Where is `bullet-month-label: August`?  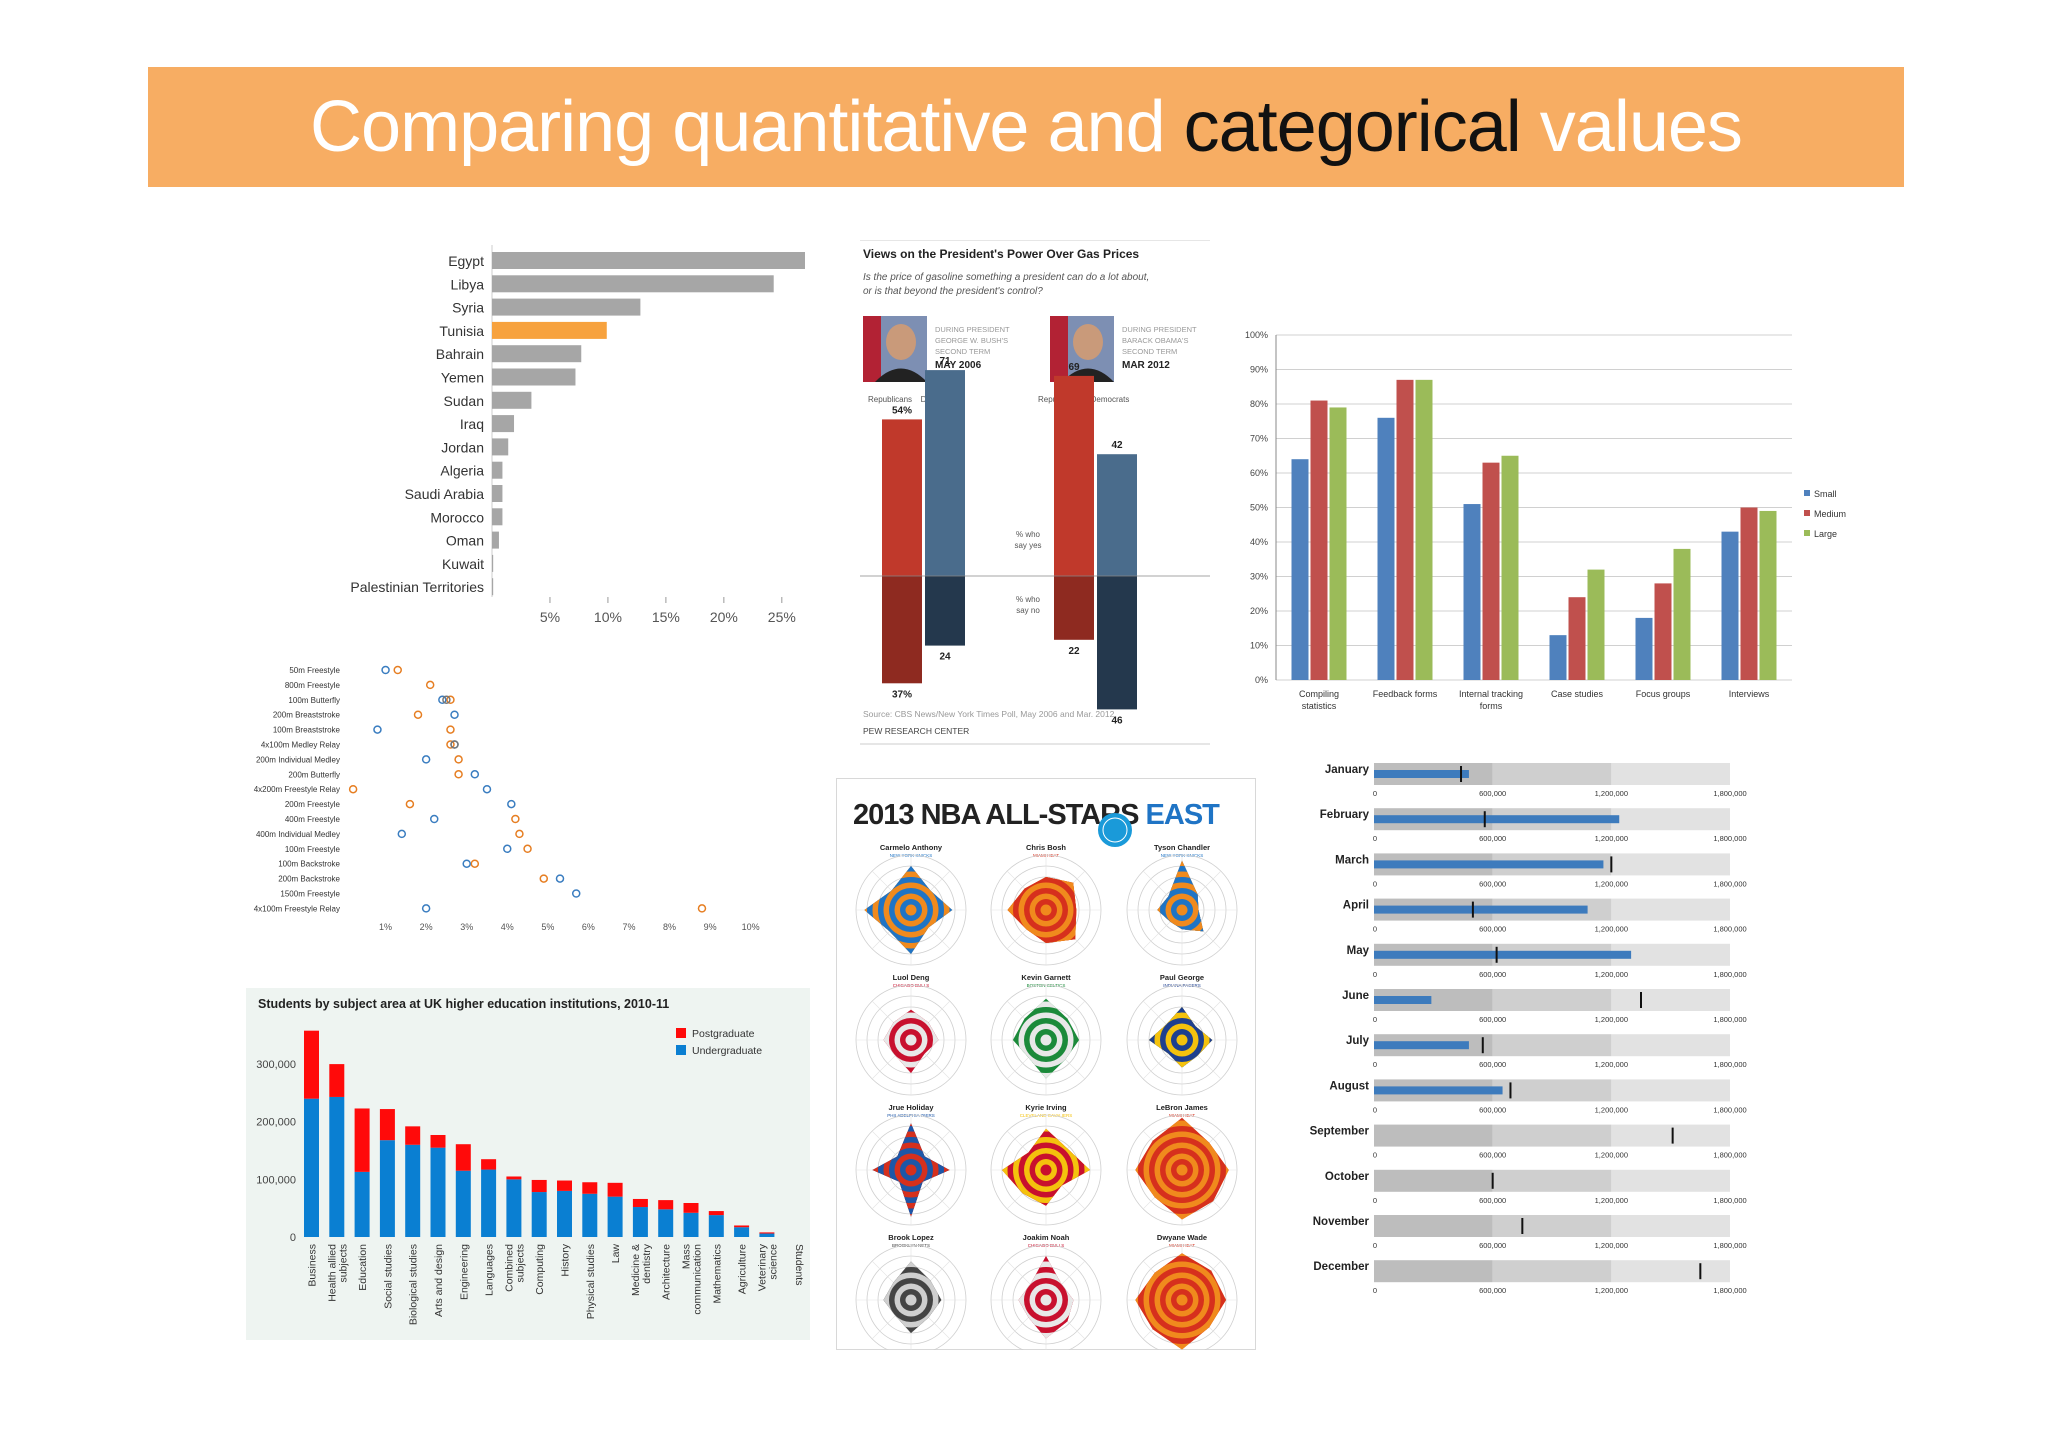 bullet-month-label: August is located at coordinates (1349, 1086).